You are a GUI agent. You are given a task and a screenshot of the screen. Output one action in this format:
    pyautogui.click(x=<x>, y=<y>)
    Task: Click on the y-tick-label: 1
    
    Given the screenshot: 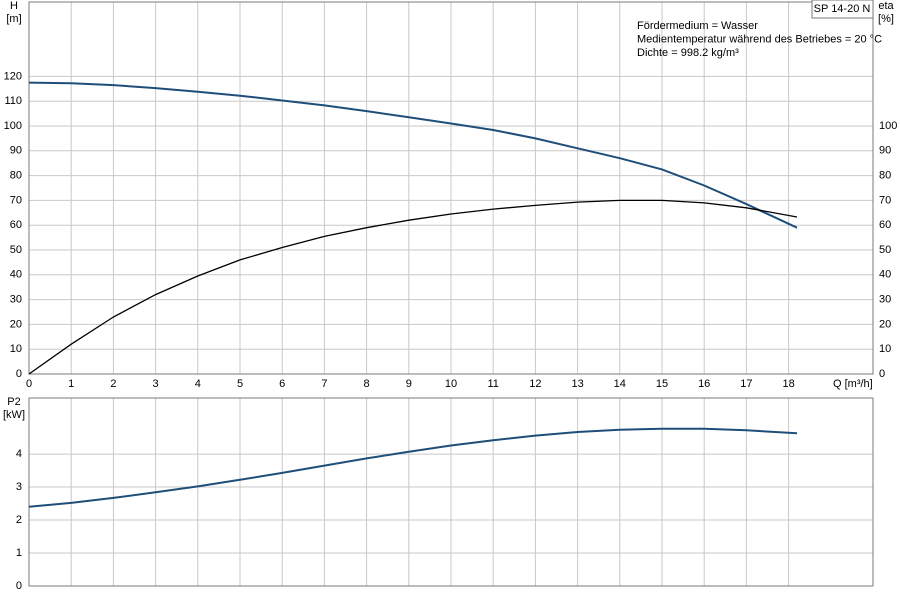 What is the action you would take?
    pyautogui.click(x=19, y=553)
    